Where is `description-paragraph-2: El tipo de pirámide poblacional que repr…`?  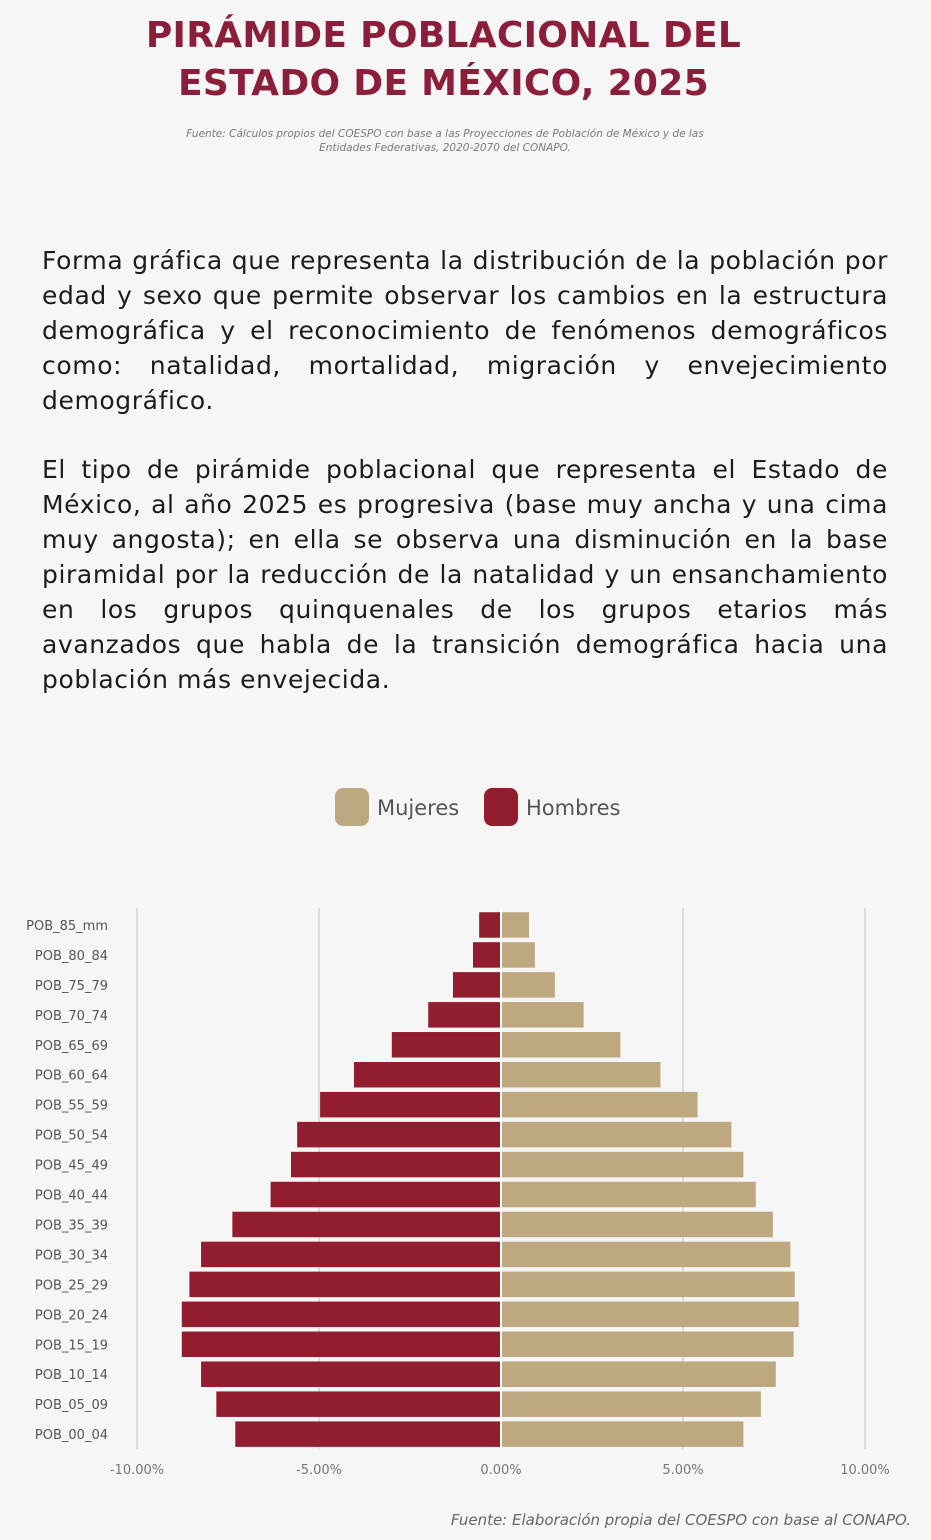
description-paragraph-2: El tipo de pirámide poblacional que repr… is located at coordinates (465, 574).